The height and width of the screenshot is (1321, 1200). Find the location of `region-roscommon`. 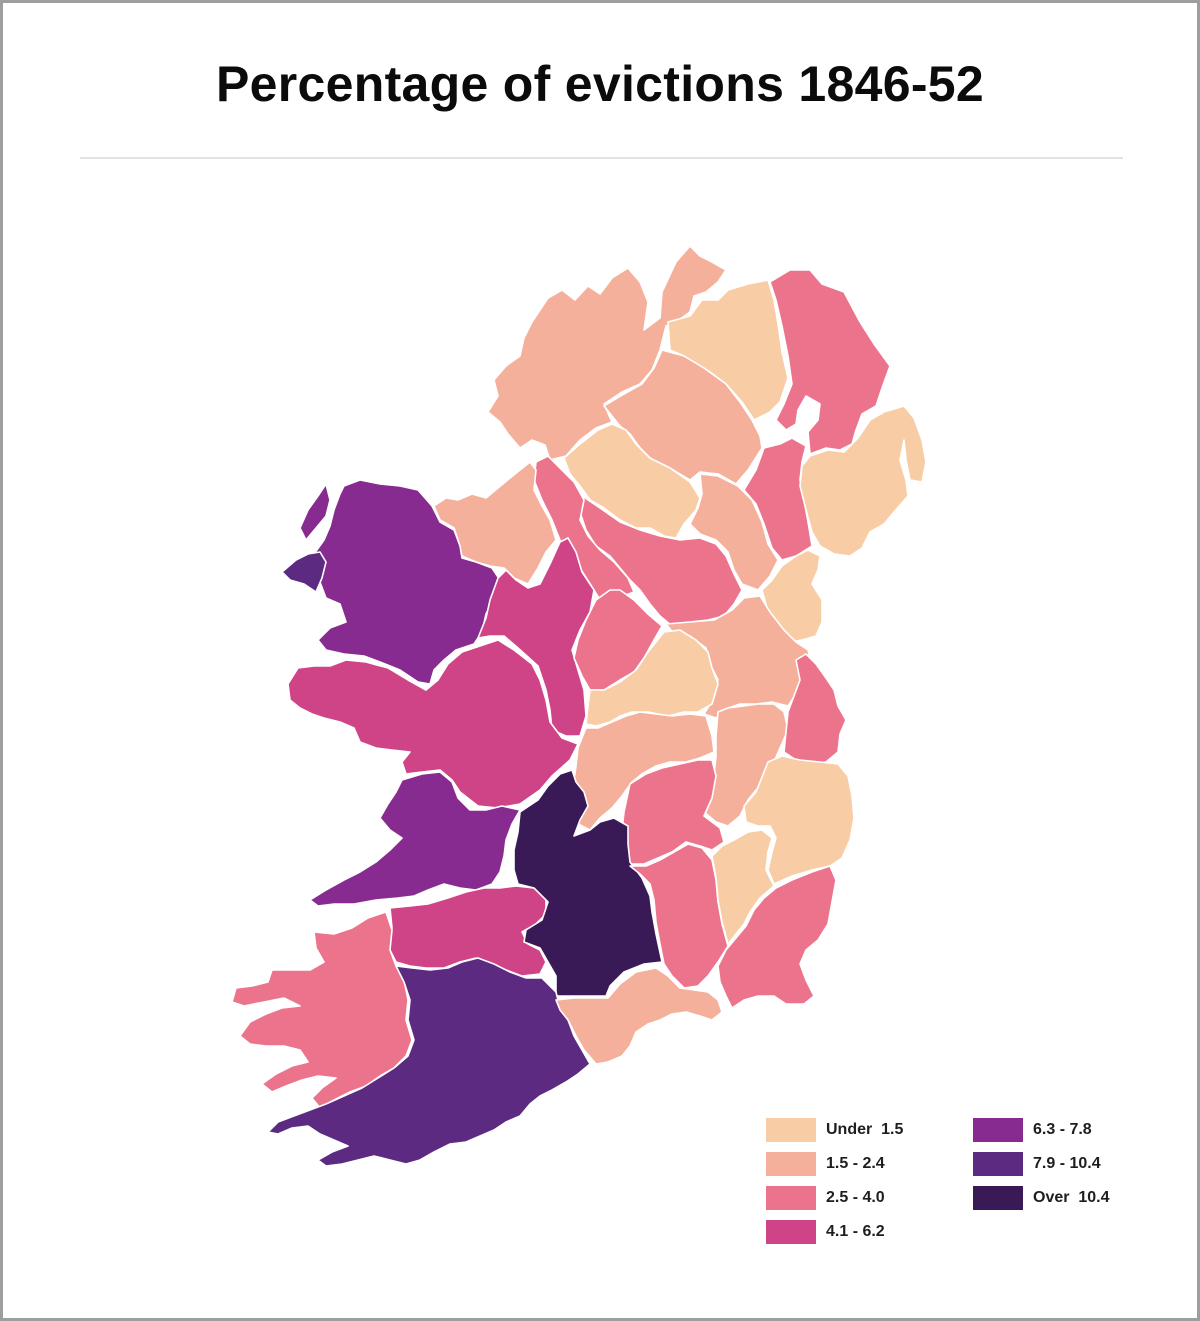

region-roscommon is located at coordinates (536, 637).